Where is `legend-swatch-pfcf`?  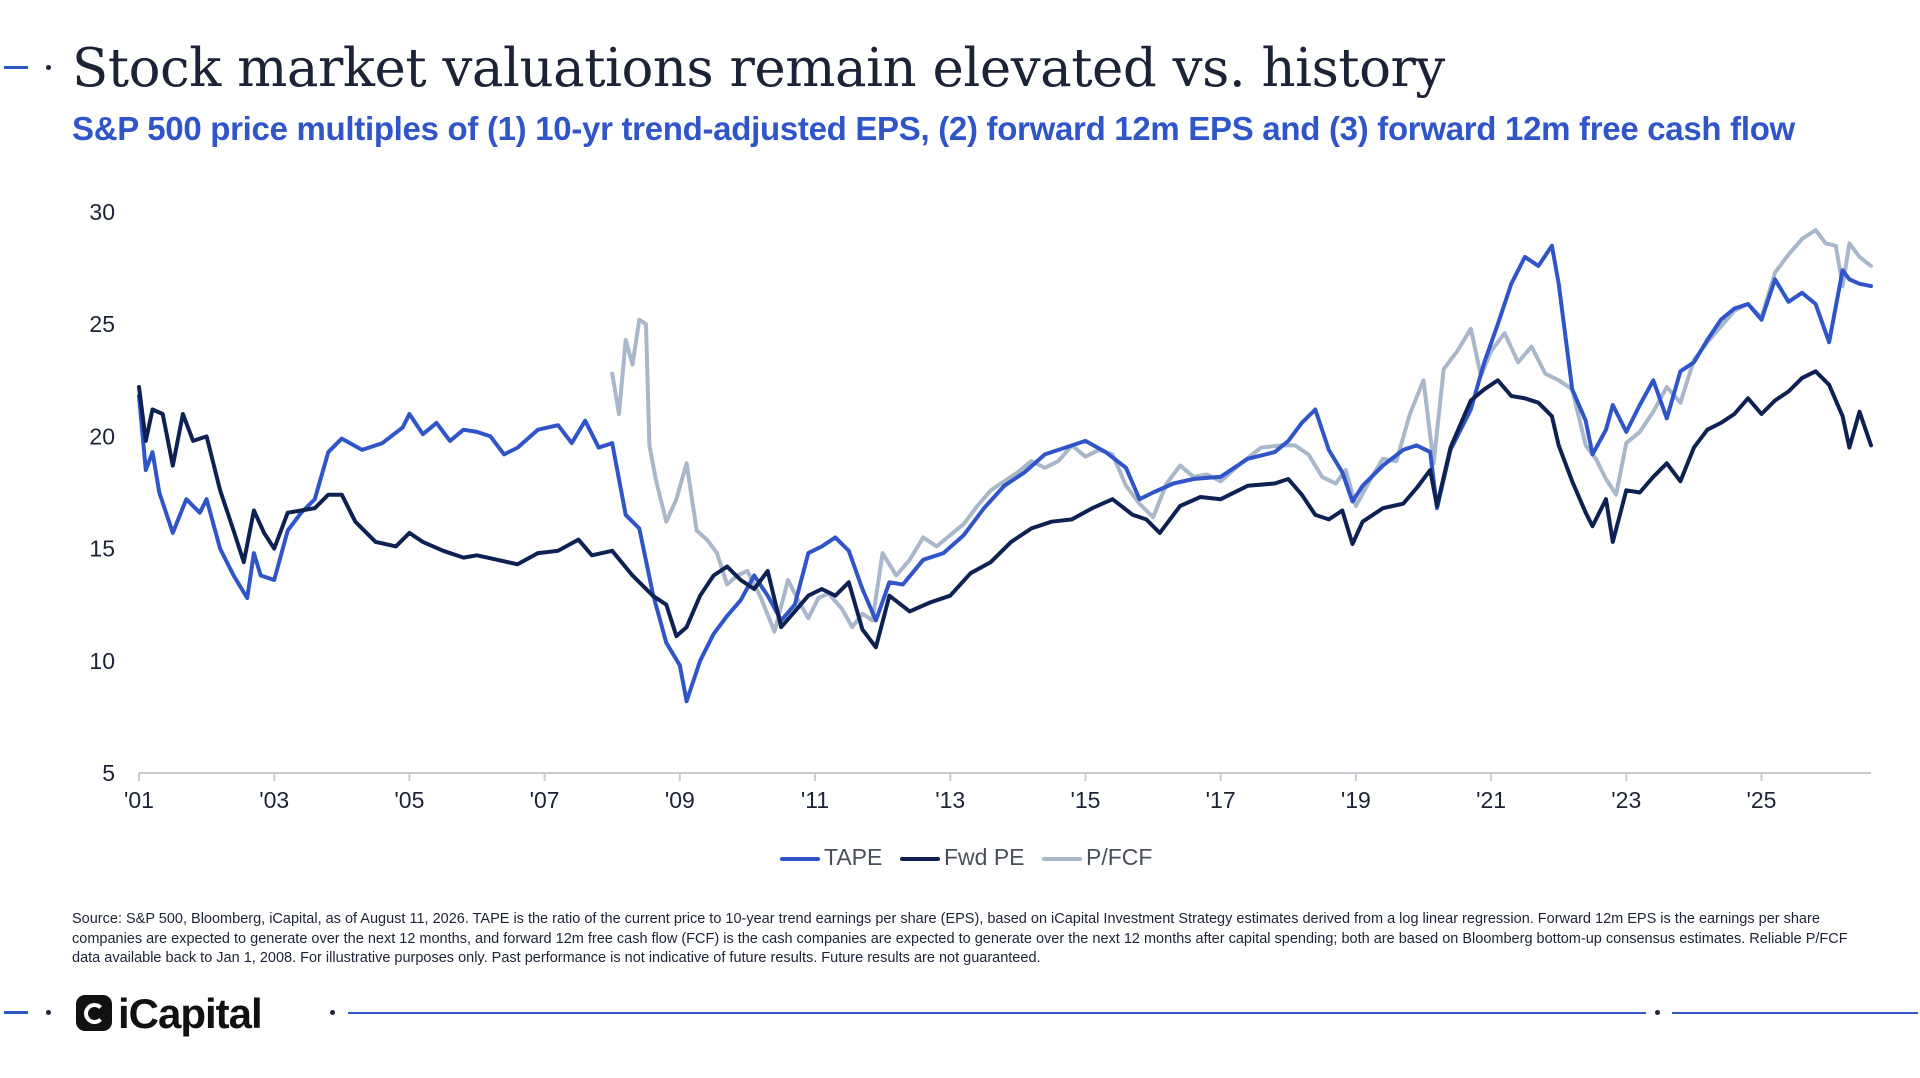 legend-swatch-pfcf is located at coordinates (1062, 859).